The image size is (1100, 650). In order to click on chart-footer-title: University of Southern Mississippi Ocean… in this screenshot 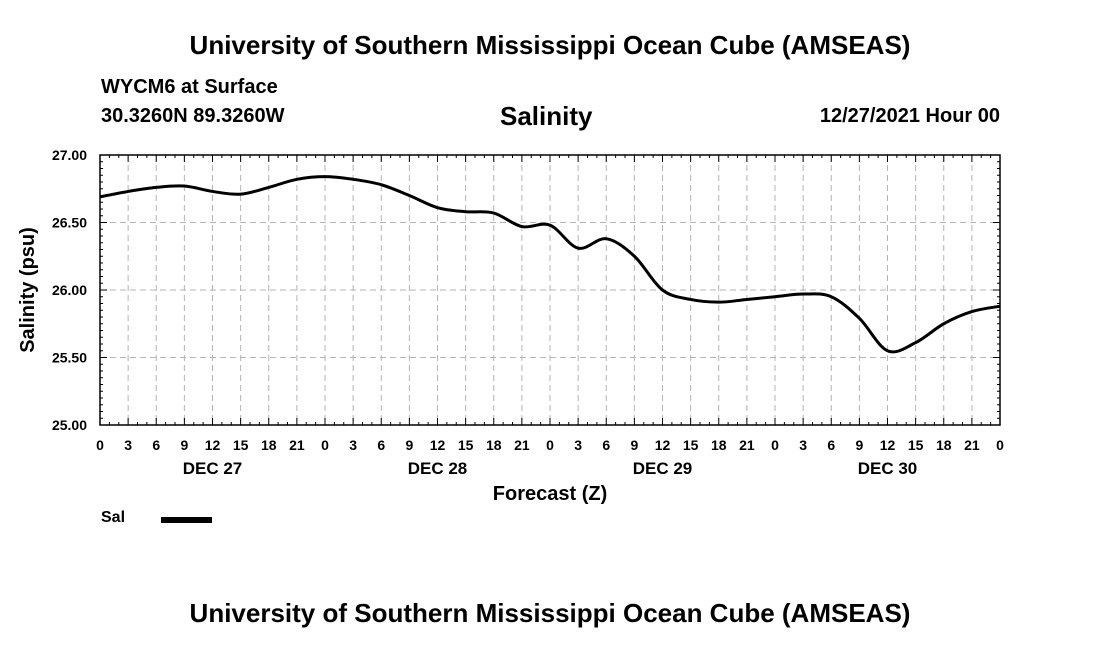, I will do `click(550, 613)`.